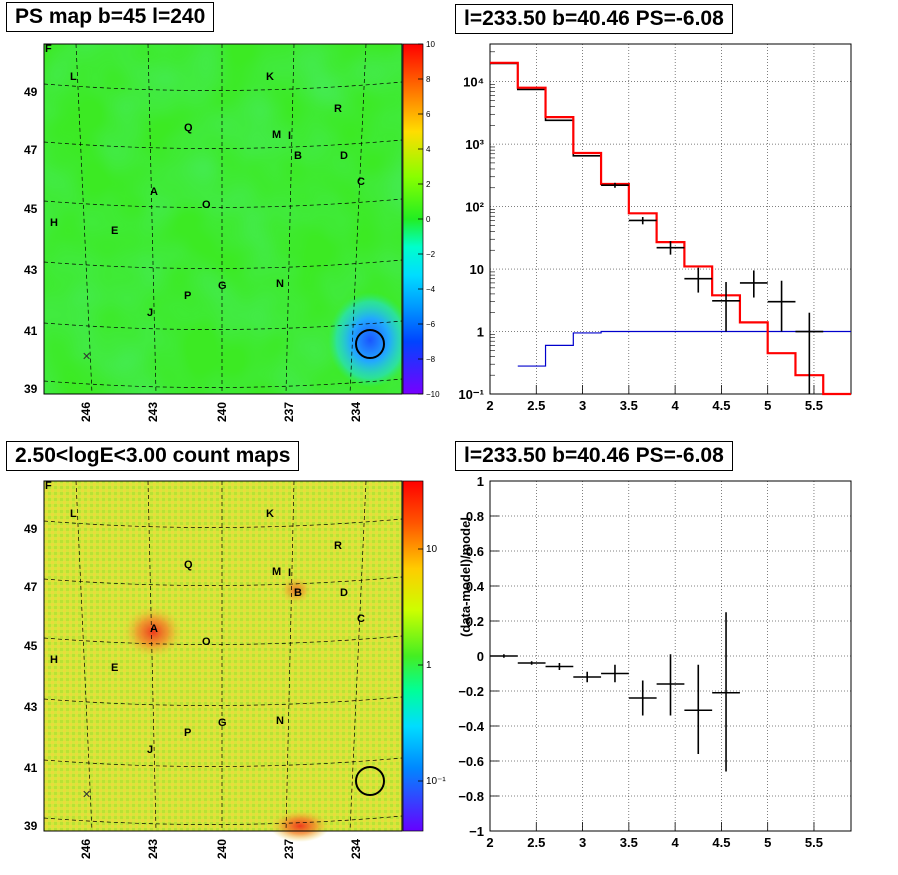 The width and height of the screenshot is (898, 875). I want to click on spectrum-x-tick: 5.5, so click(814, 405).